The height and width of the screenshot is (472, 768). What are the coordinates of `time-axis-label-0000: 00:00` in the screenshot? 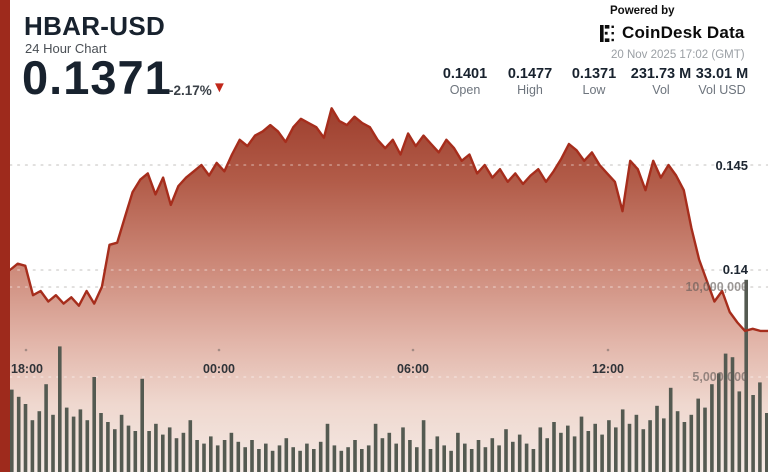 It's located at (219, 369).